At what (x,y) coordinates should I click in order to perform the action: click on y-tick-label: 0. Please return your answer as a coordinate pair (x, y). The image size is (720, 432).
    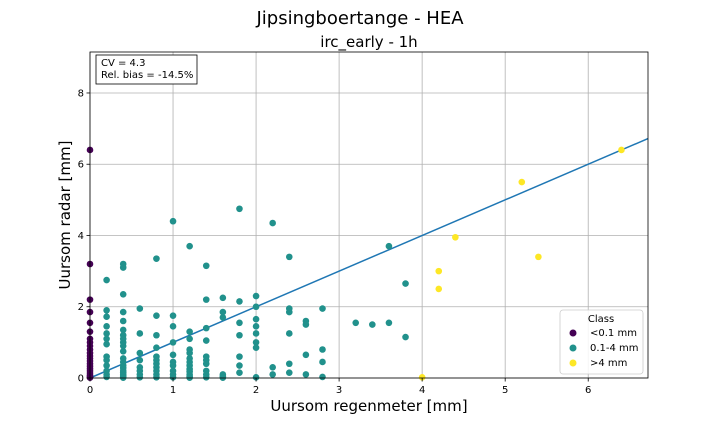
    Looking at the image, I should click on (81, 379).